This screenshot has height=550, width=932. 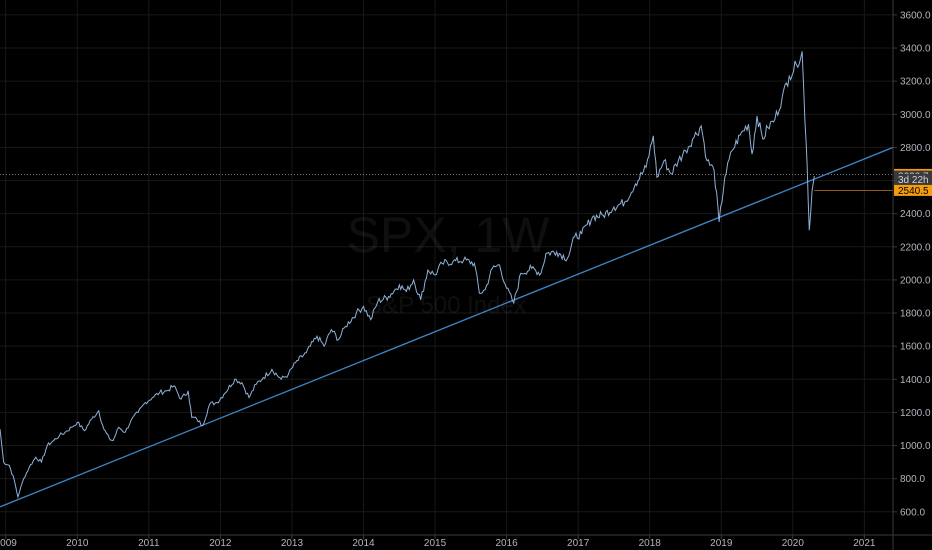 I want to click on y-tick-label: 3400.0, so click(x=915, y=49).